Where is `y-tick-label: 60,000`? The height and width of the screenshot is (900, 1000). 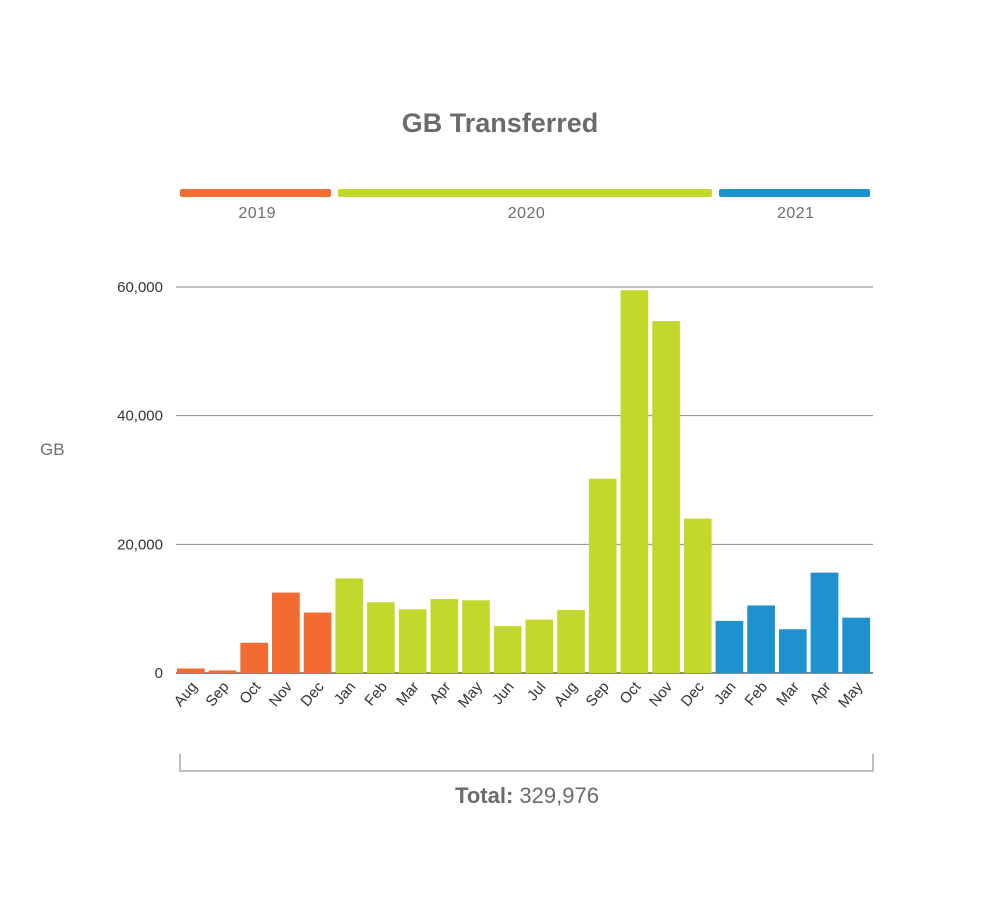
y-tick-label: 60,000 is located at coordinates (140, 287).